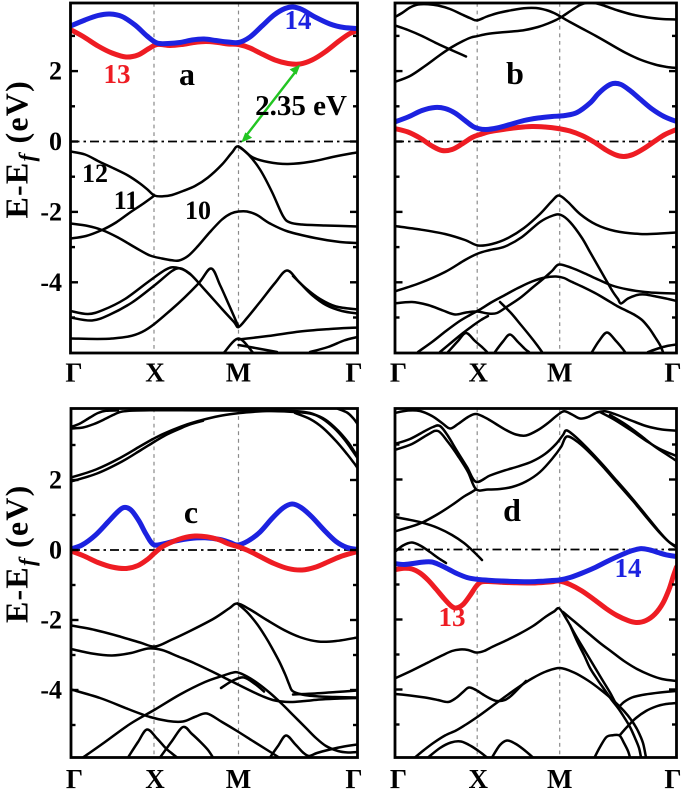  I want to click on svg-text: c, so click(191, 512).